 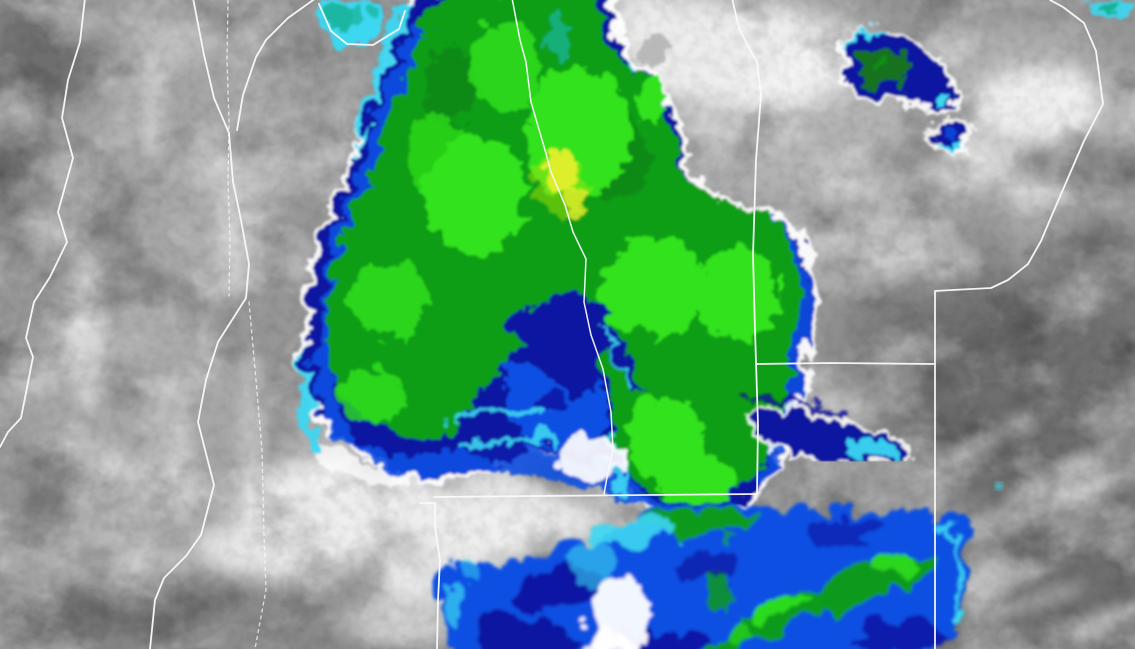 What do you see at coordinates (1019, 324) in the screenshot?
I see `border-line-northeast` at bounding box center [1019, 324].